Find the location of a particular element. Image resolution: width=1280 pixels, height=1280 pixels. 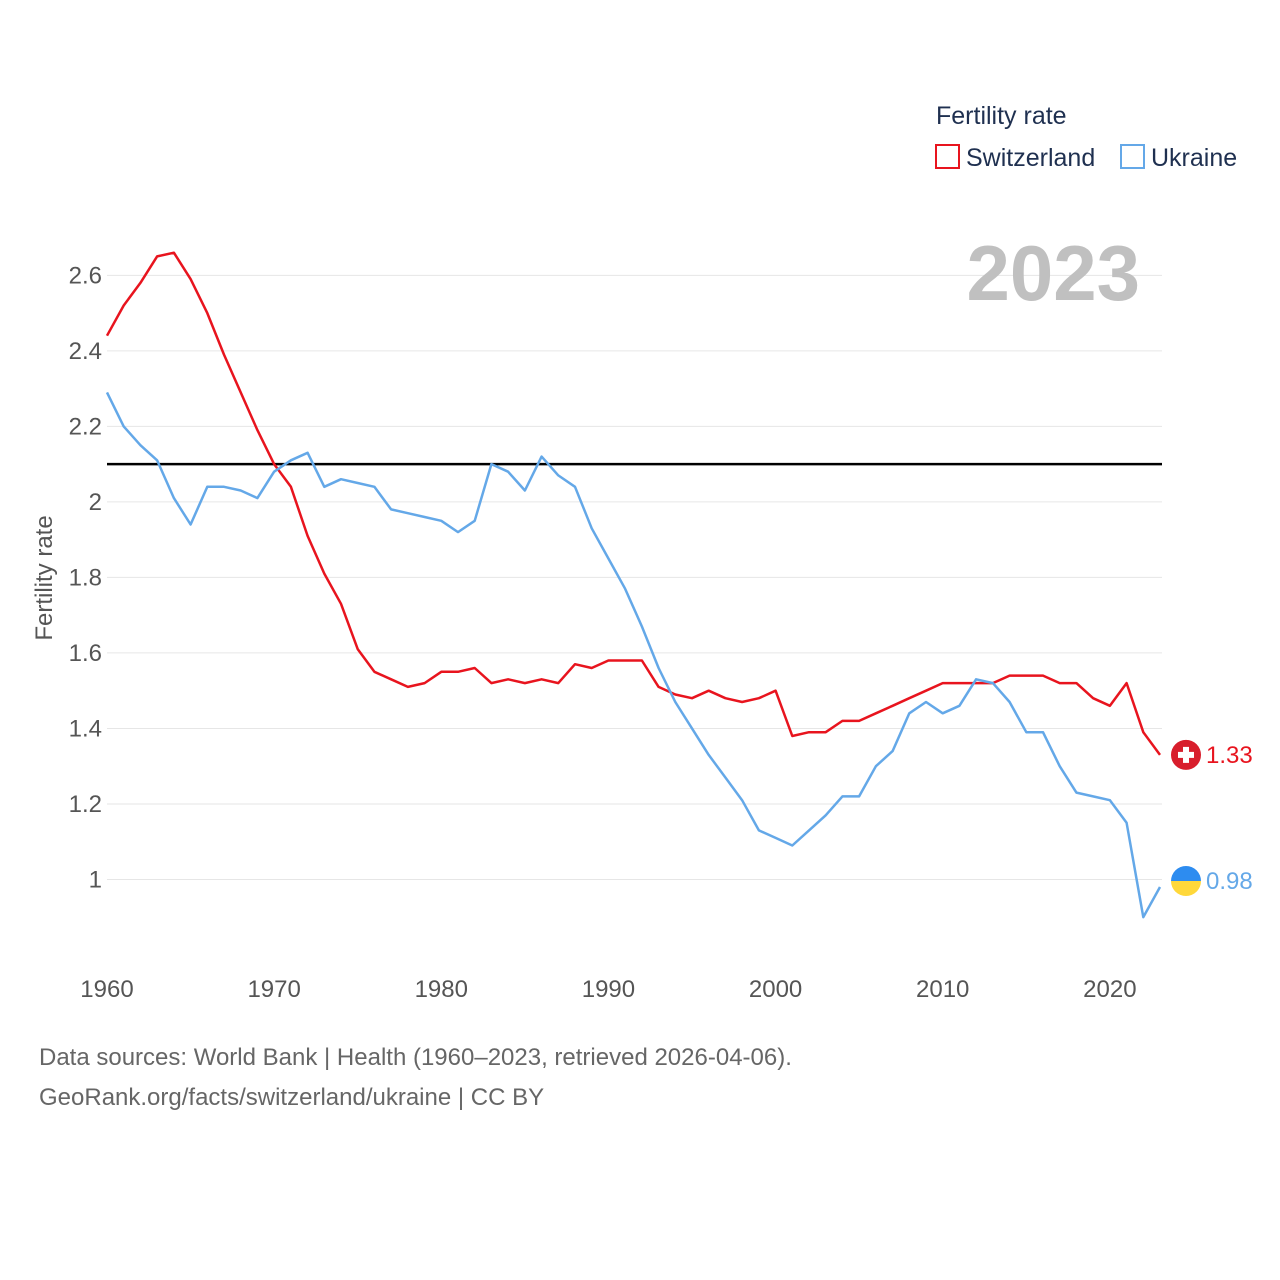

ukraine-end-value: 0.98 is located at coordinates (1229, 881).